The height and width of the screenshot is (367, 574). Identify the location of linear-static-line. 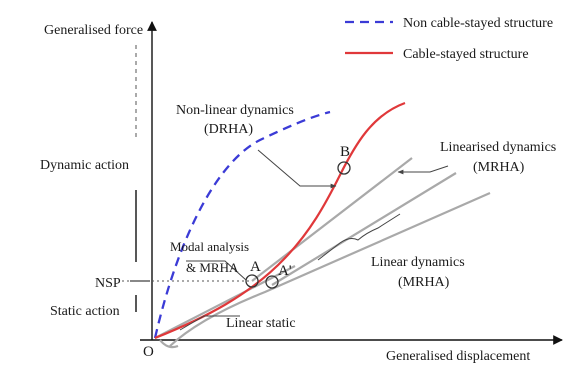
(225, 302).